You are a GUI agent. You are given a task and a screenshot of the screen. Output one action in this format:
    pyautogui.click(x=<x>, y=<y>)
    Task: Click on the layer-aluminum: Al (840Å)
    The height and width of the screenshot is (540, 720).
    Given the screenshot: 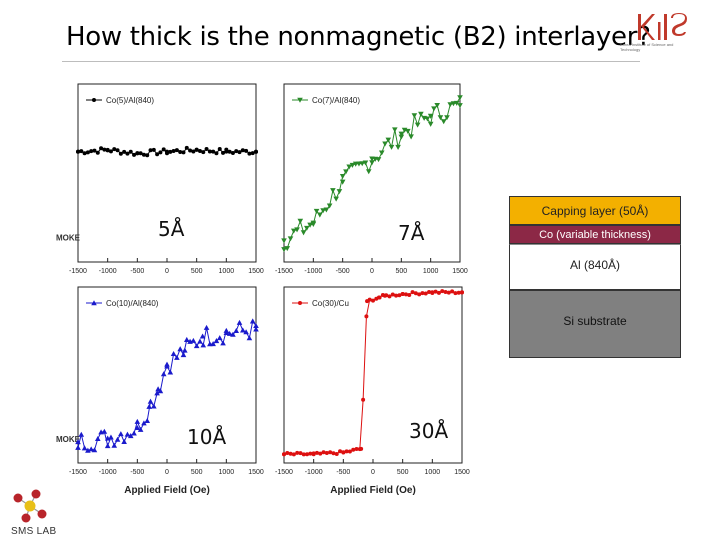 What is the action you would take?
    pyautogui.click(x=595, y=267)
    